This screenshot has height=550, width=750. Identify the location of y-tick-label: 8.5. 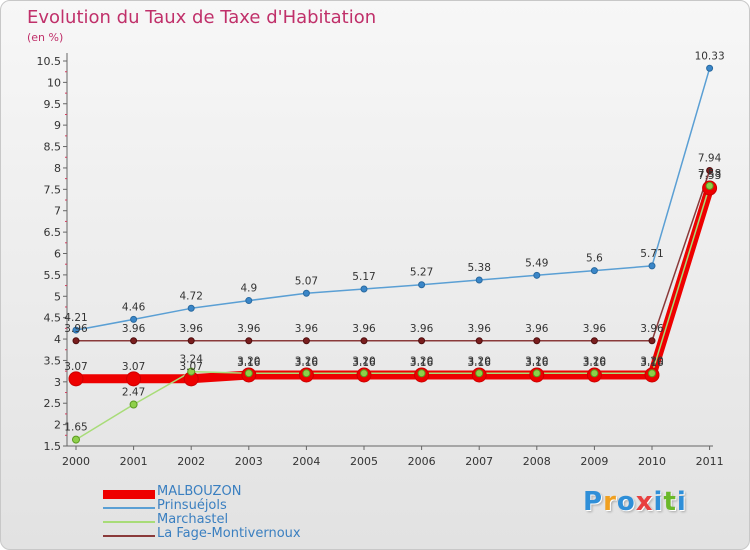
(53, 147).